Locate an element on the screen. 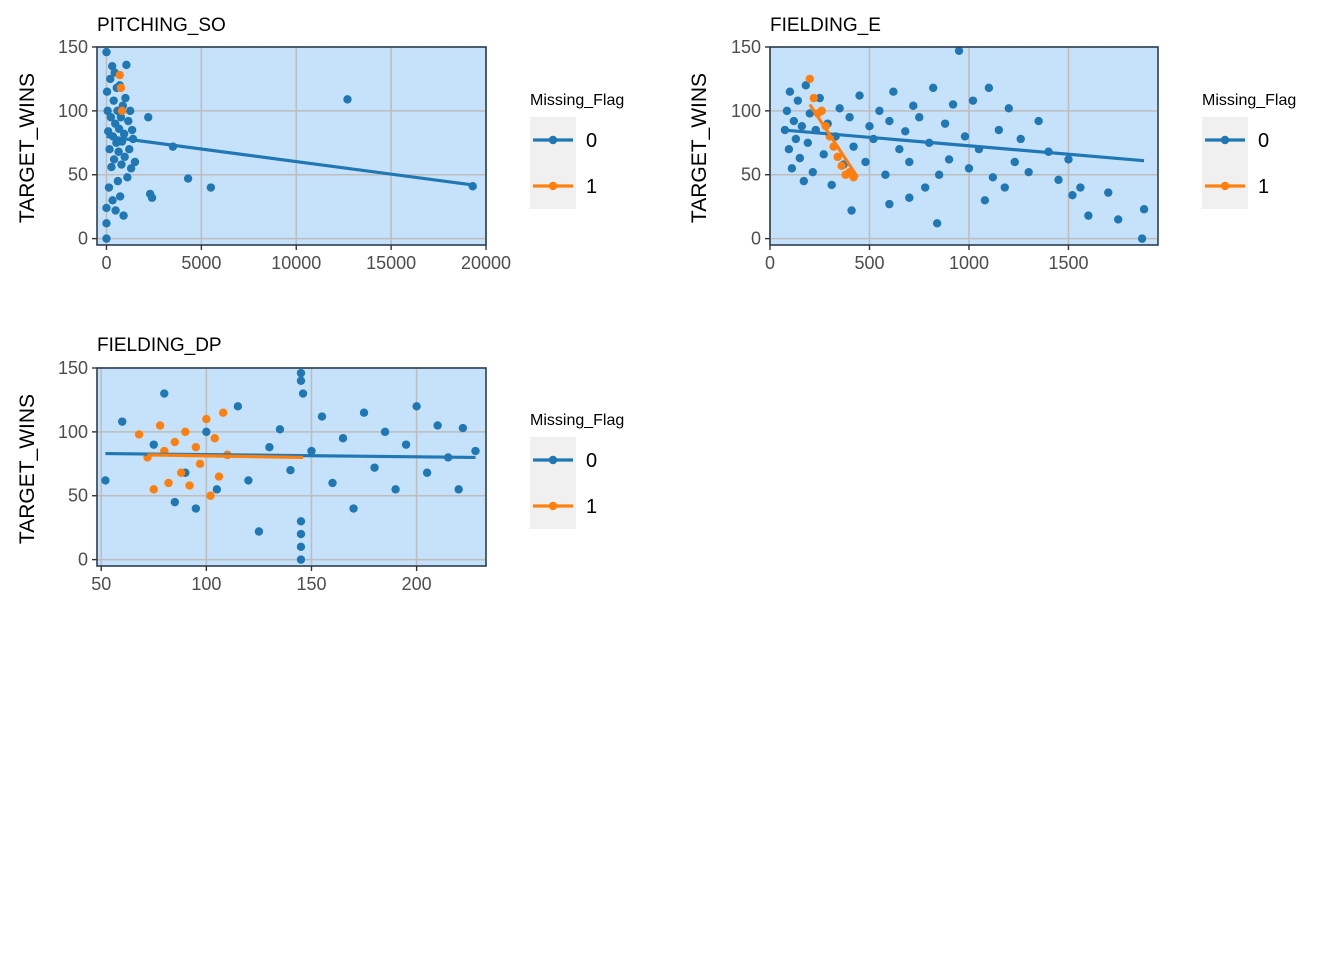 The height and width of the screenshot is (965, 1344). x-tick-label: 150 is located at coordinates (311, 584).